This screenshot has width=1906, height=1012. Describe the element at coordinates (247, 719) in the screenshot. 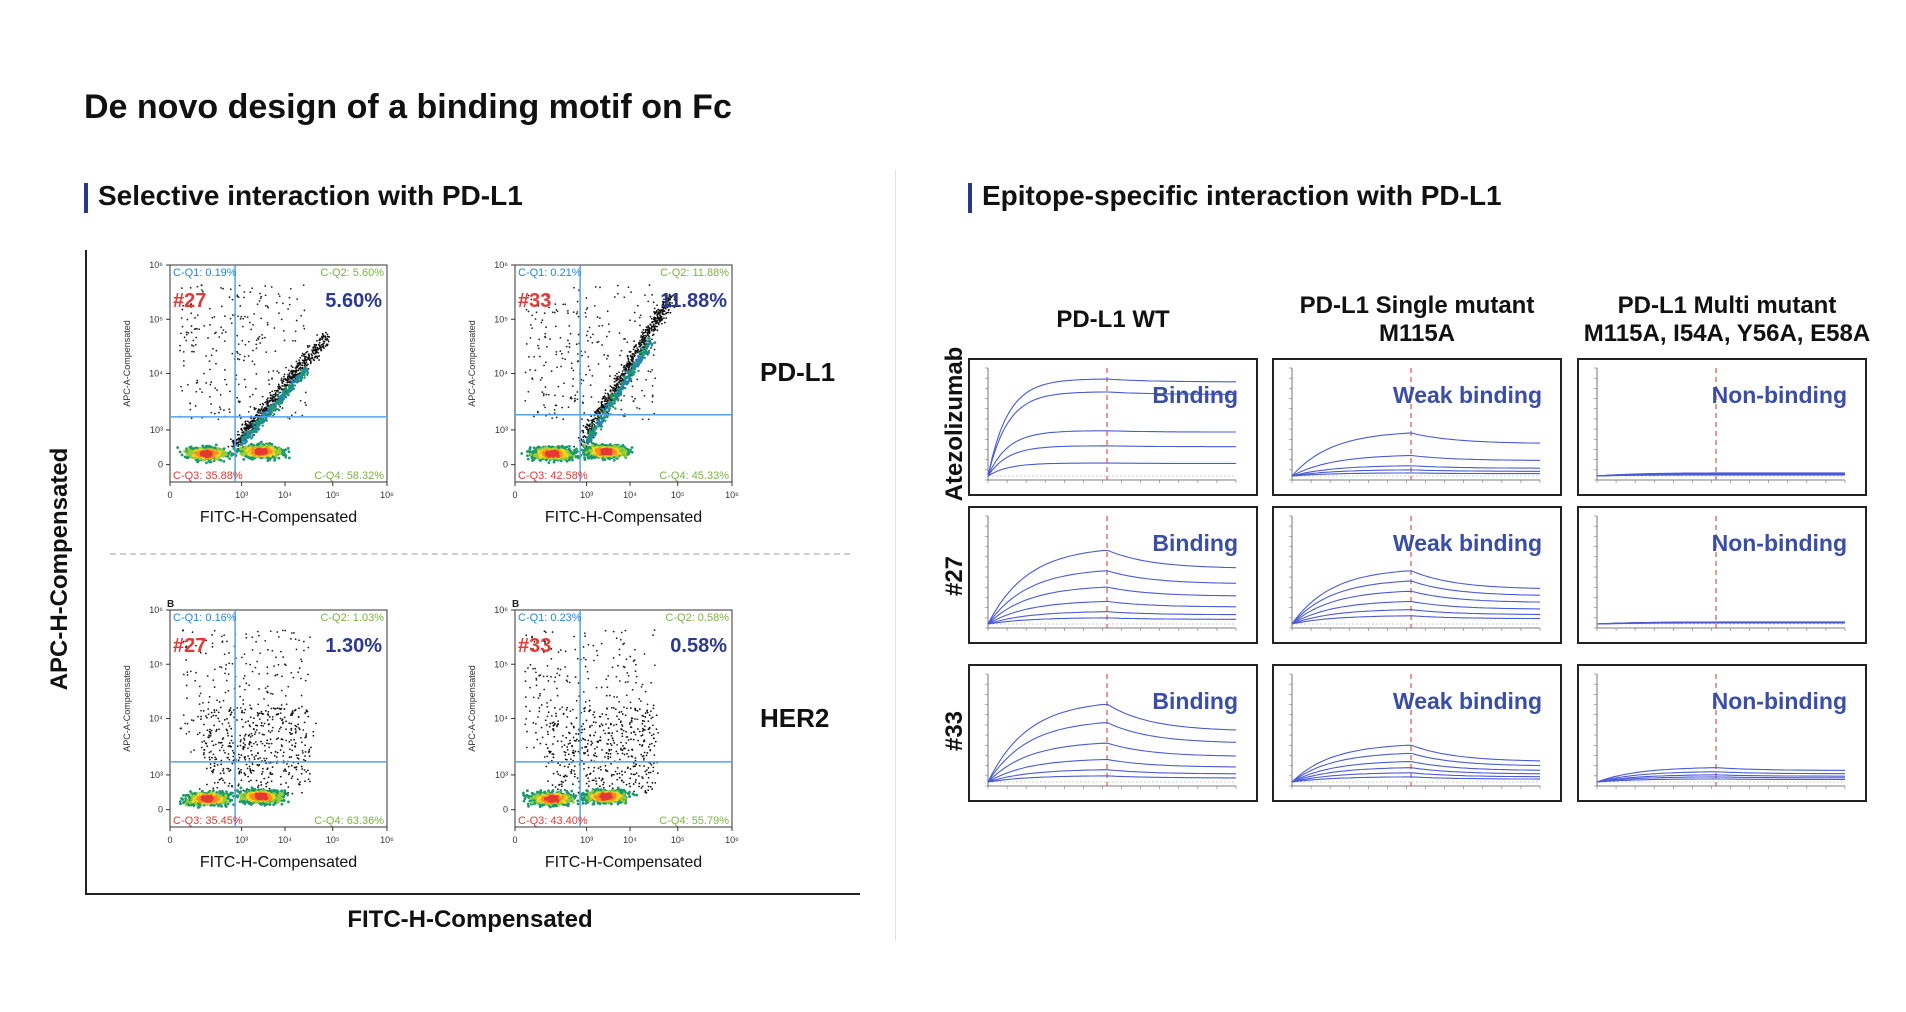

I see `event-cloud` at that location.